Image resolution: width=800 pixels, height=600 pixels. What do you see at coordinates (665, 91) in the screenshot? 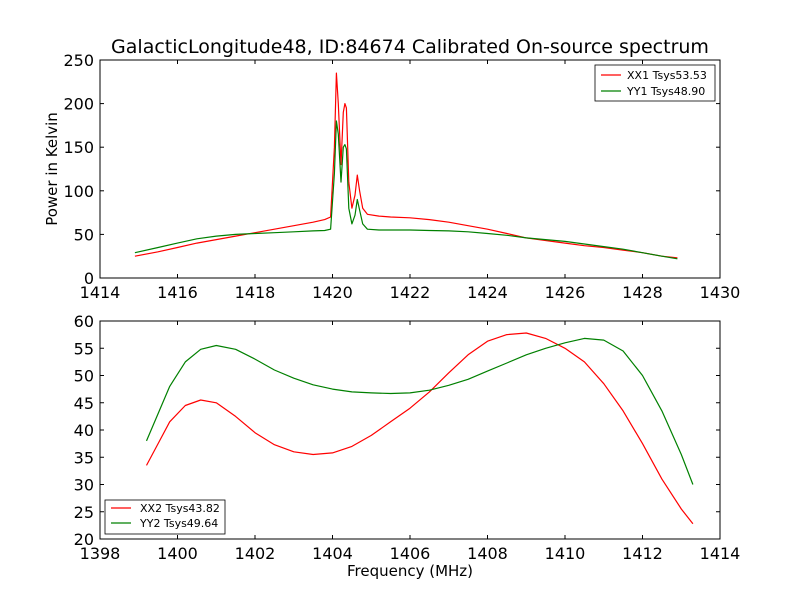
I see `legend-label-yy1: YY1 Tsys48.90` at bounding box center [665, 91].